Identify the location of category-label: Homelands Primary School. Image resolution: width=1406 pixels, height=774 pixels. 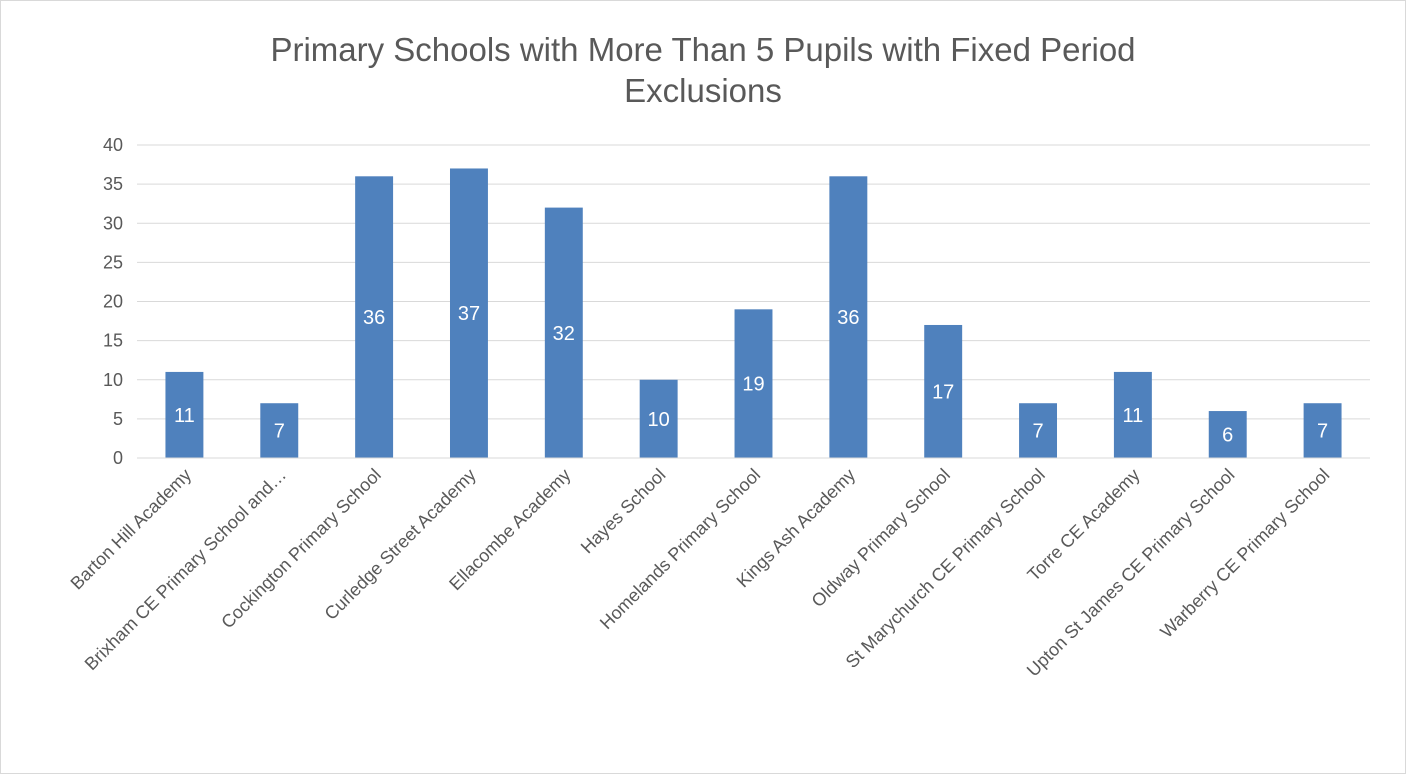
(680, 549).